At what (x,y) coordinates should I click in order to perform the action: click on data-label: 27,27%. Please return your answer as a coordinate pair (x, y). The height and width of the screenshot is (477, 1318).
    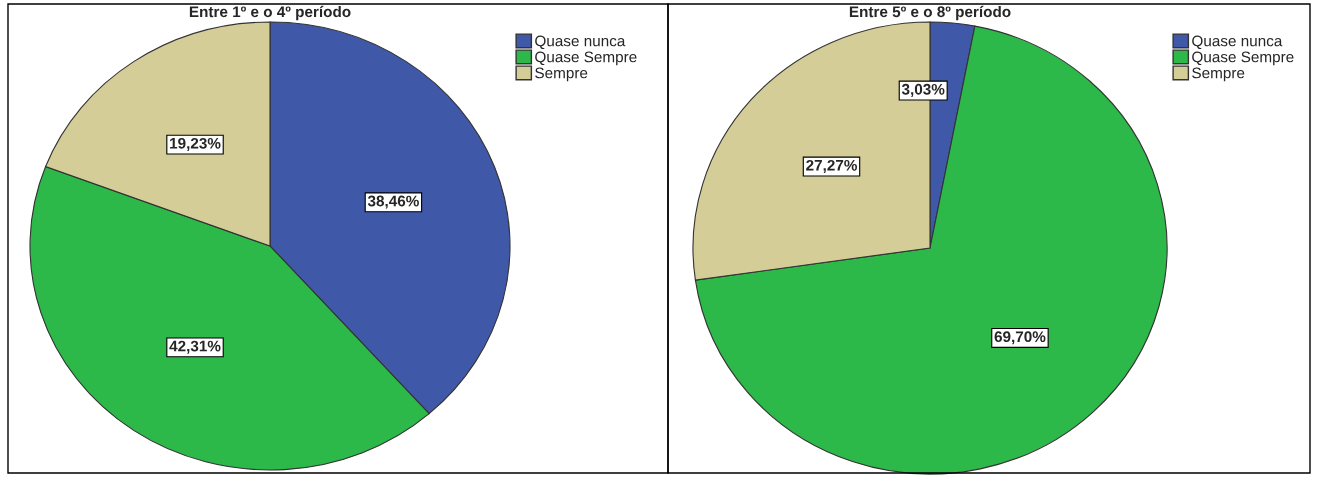
    Looking at the image, I should click on (831, 166).